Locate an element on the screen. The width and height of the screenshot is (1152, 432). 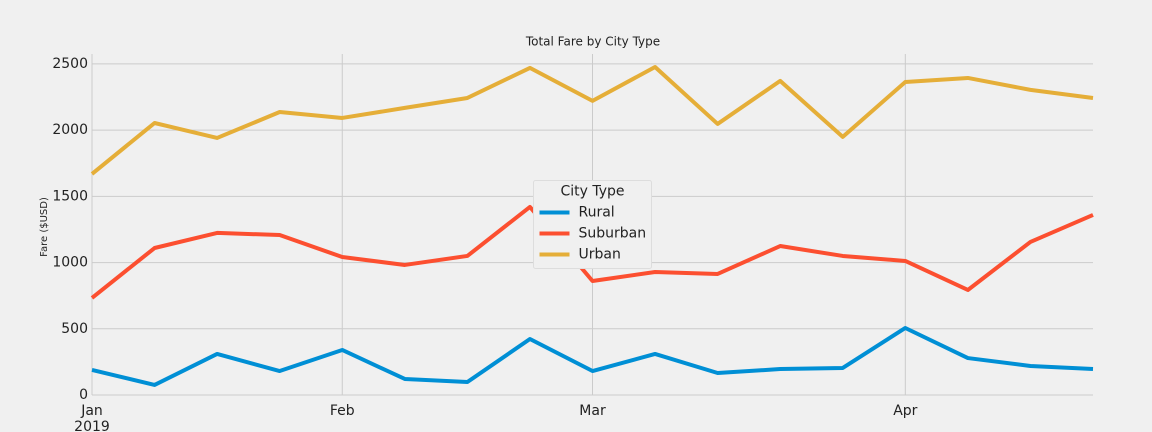
legend-label: Rural is located at coordinates (597, 213).